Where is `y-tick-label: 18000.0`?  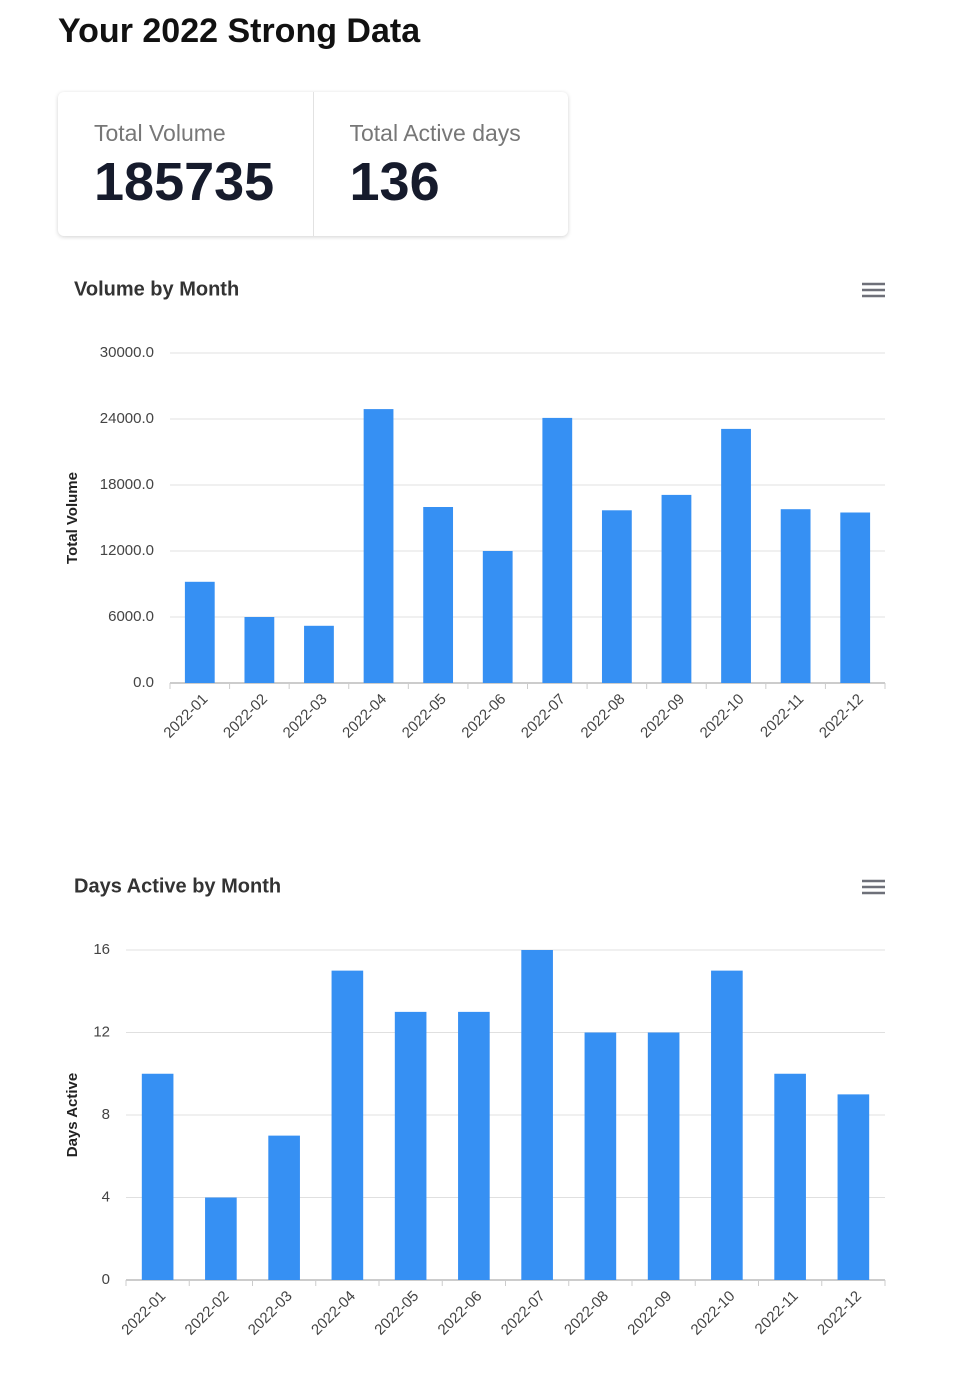 y-tick-label: 18000.0 is located at coordinates (127, 484).